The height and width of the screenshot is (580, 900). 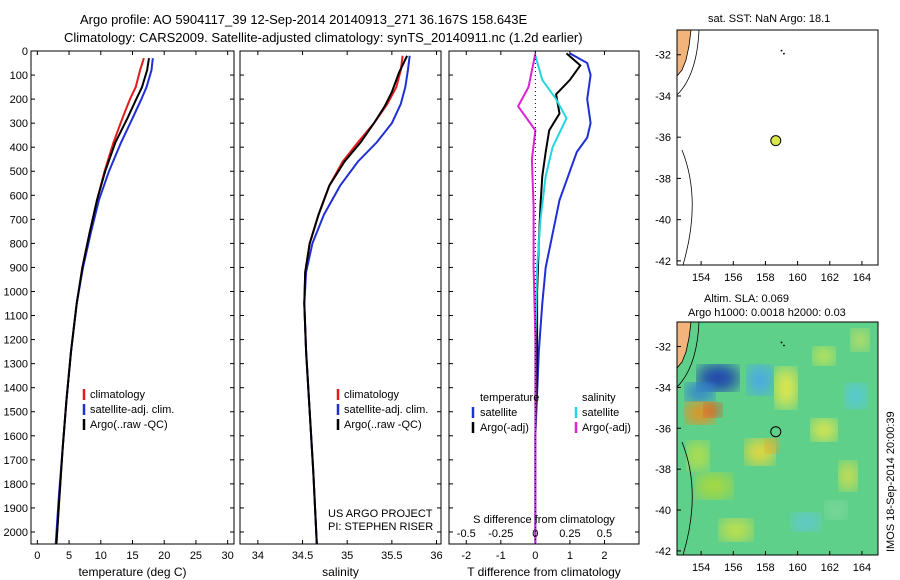 I want to click on x-tick-label: 25, so click(x=196, y=556).